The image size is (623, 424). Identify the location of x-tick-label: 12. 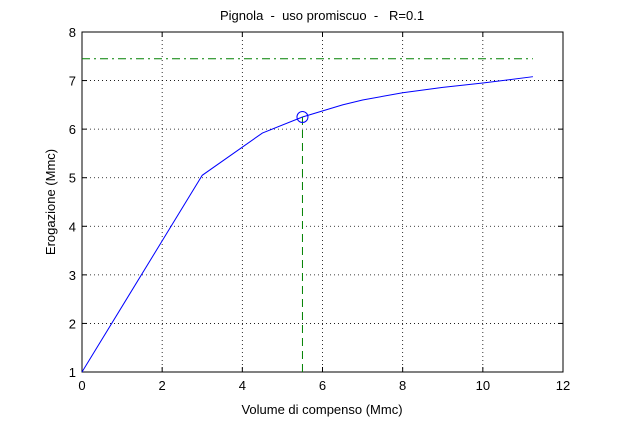
(563, 385).